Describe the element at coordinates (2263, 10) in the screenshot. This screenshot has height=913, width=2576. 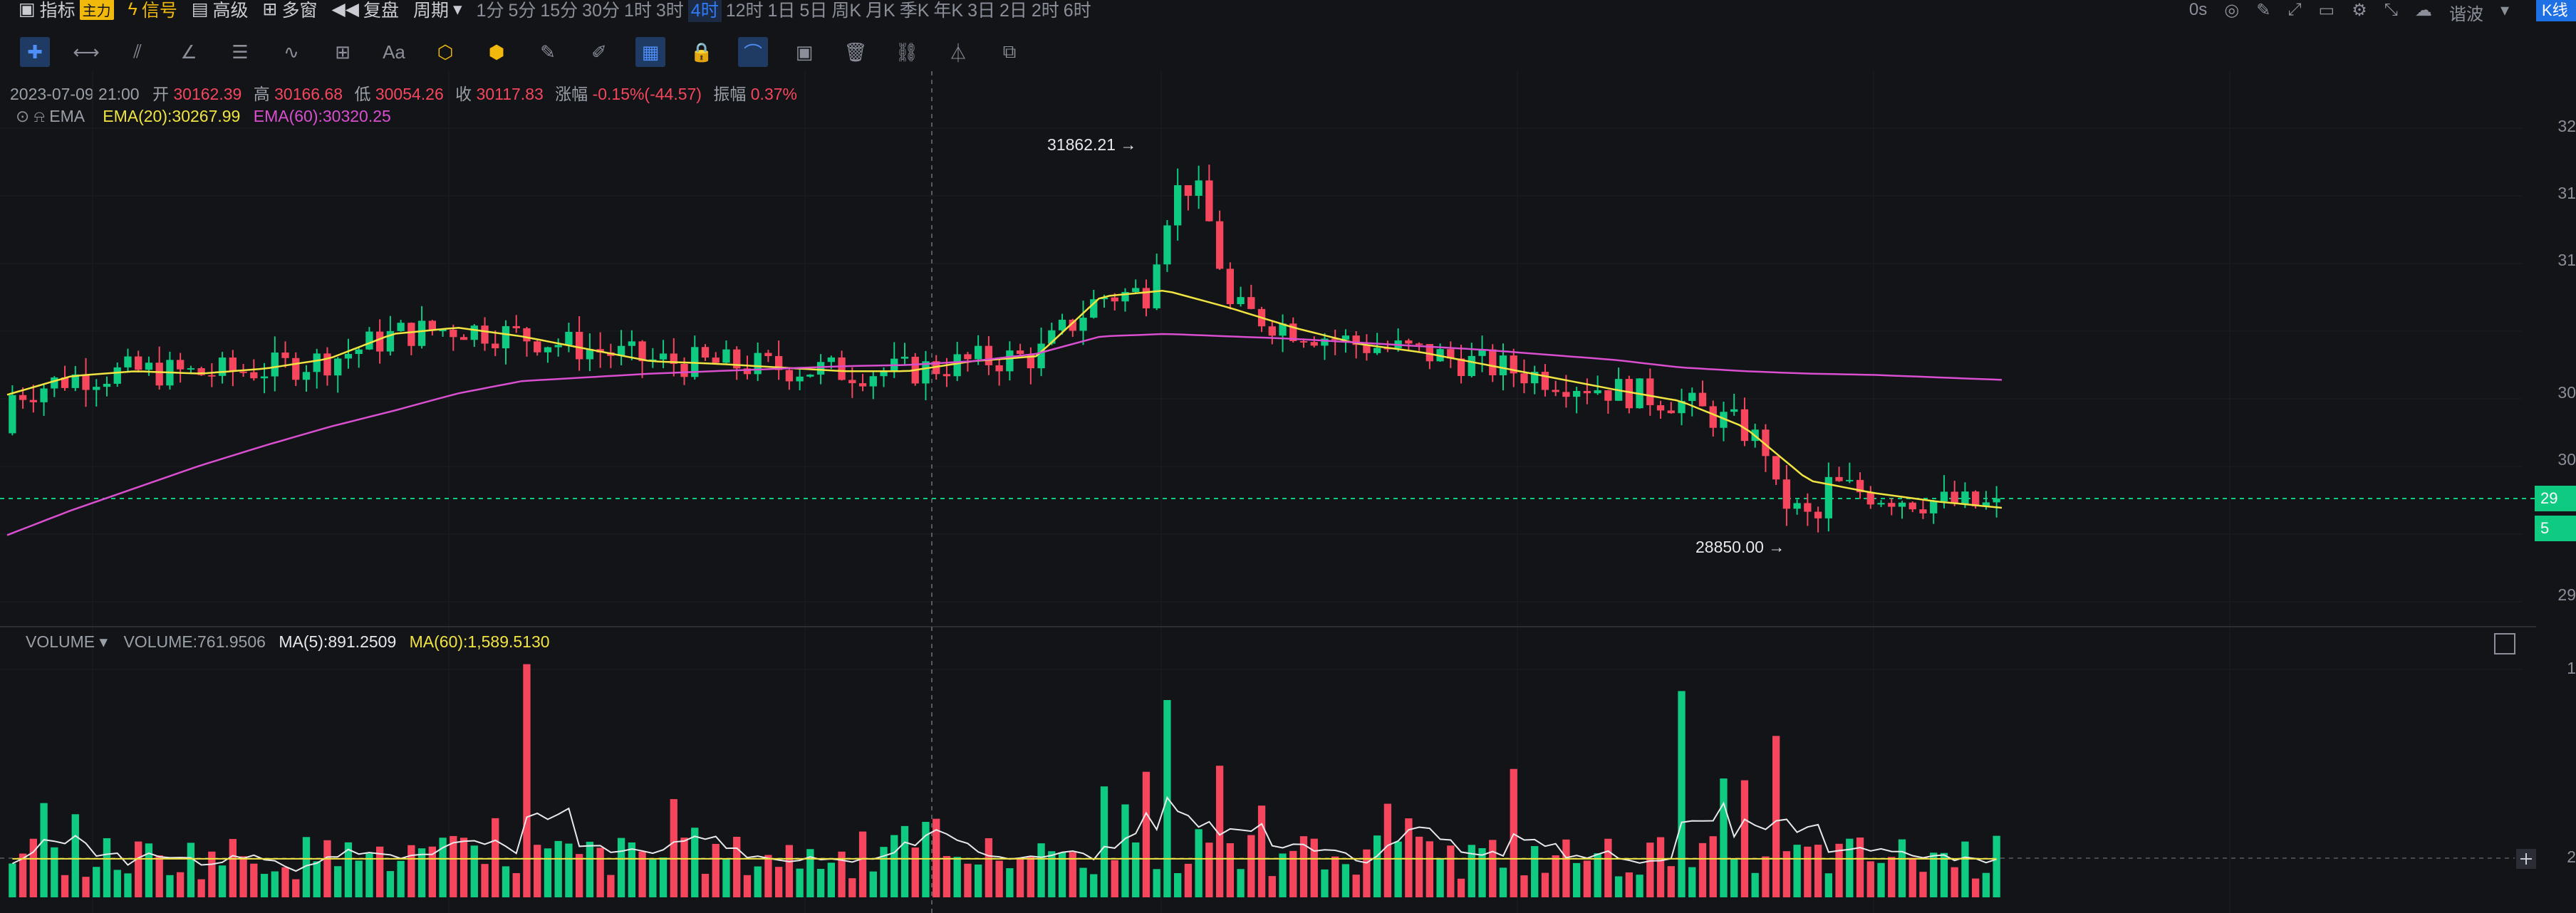
I see `pencil-icon: ✎` at that location.